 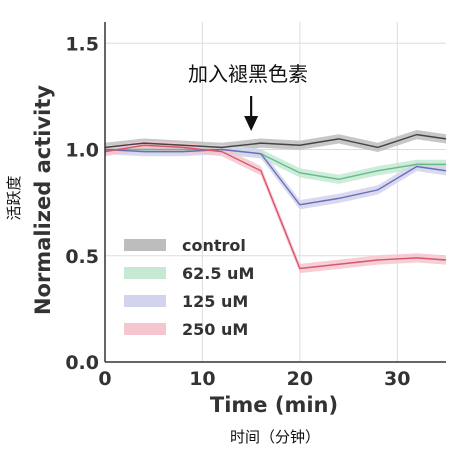 What do you see at coordinates (82, 44) in the screenshot?
I see `y-tick-label: 1.5` at bounding box center [82, 44].